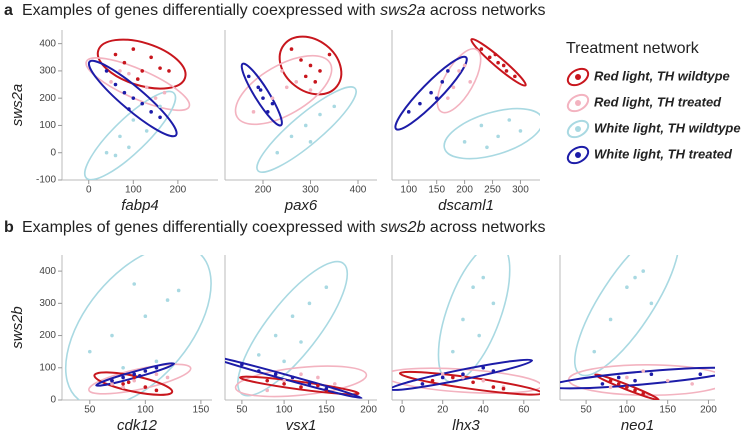 This screenshot has width=753, height=436. I want to click on x-tick-label: 20, so click(443, 410).